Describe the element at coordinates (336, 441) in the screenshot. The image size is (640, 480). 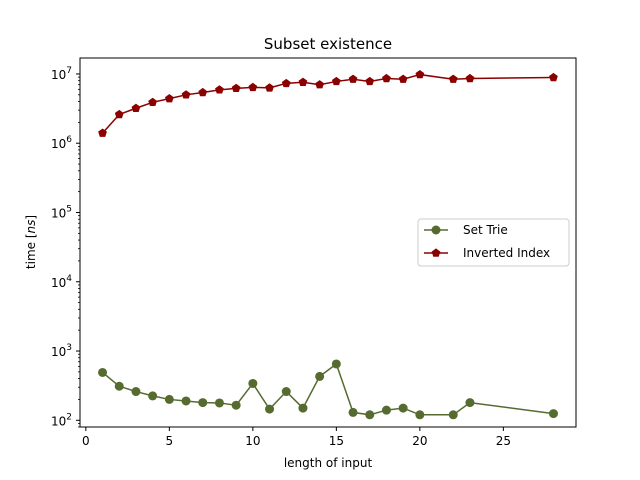
I see `x-tick-label: 15` at that location.